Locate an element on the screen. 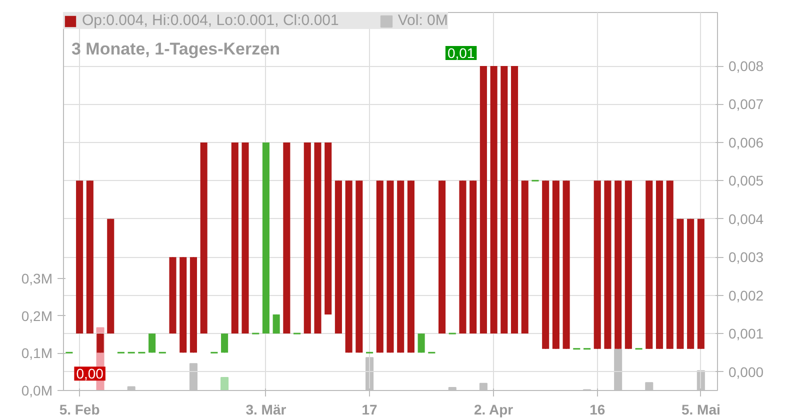 Image resolution: width=800 pixels, height=420 pixels. x-tick-label: 5. Feb is located at coordinates (79, 410).